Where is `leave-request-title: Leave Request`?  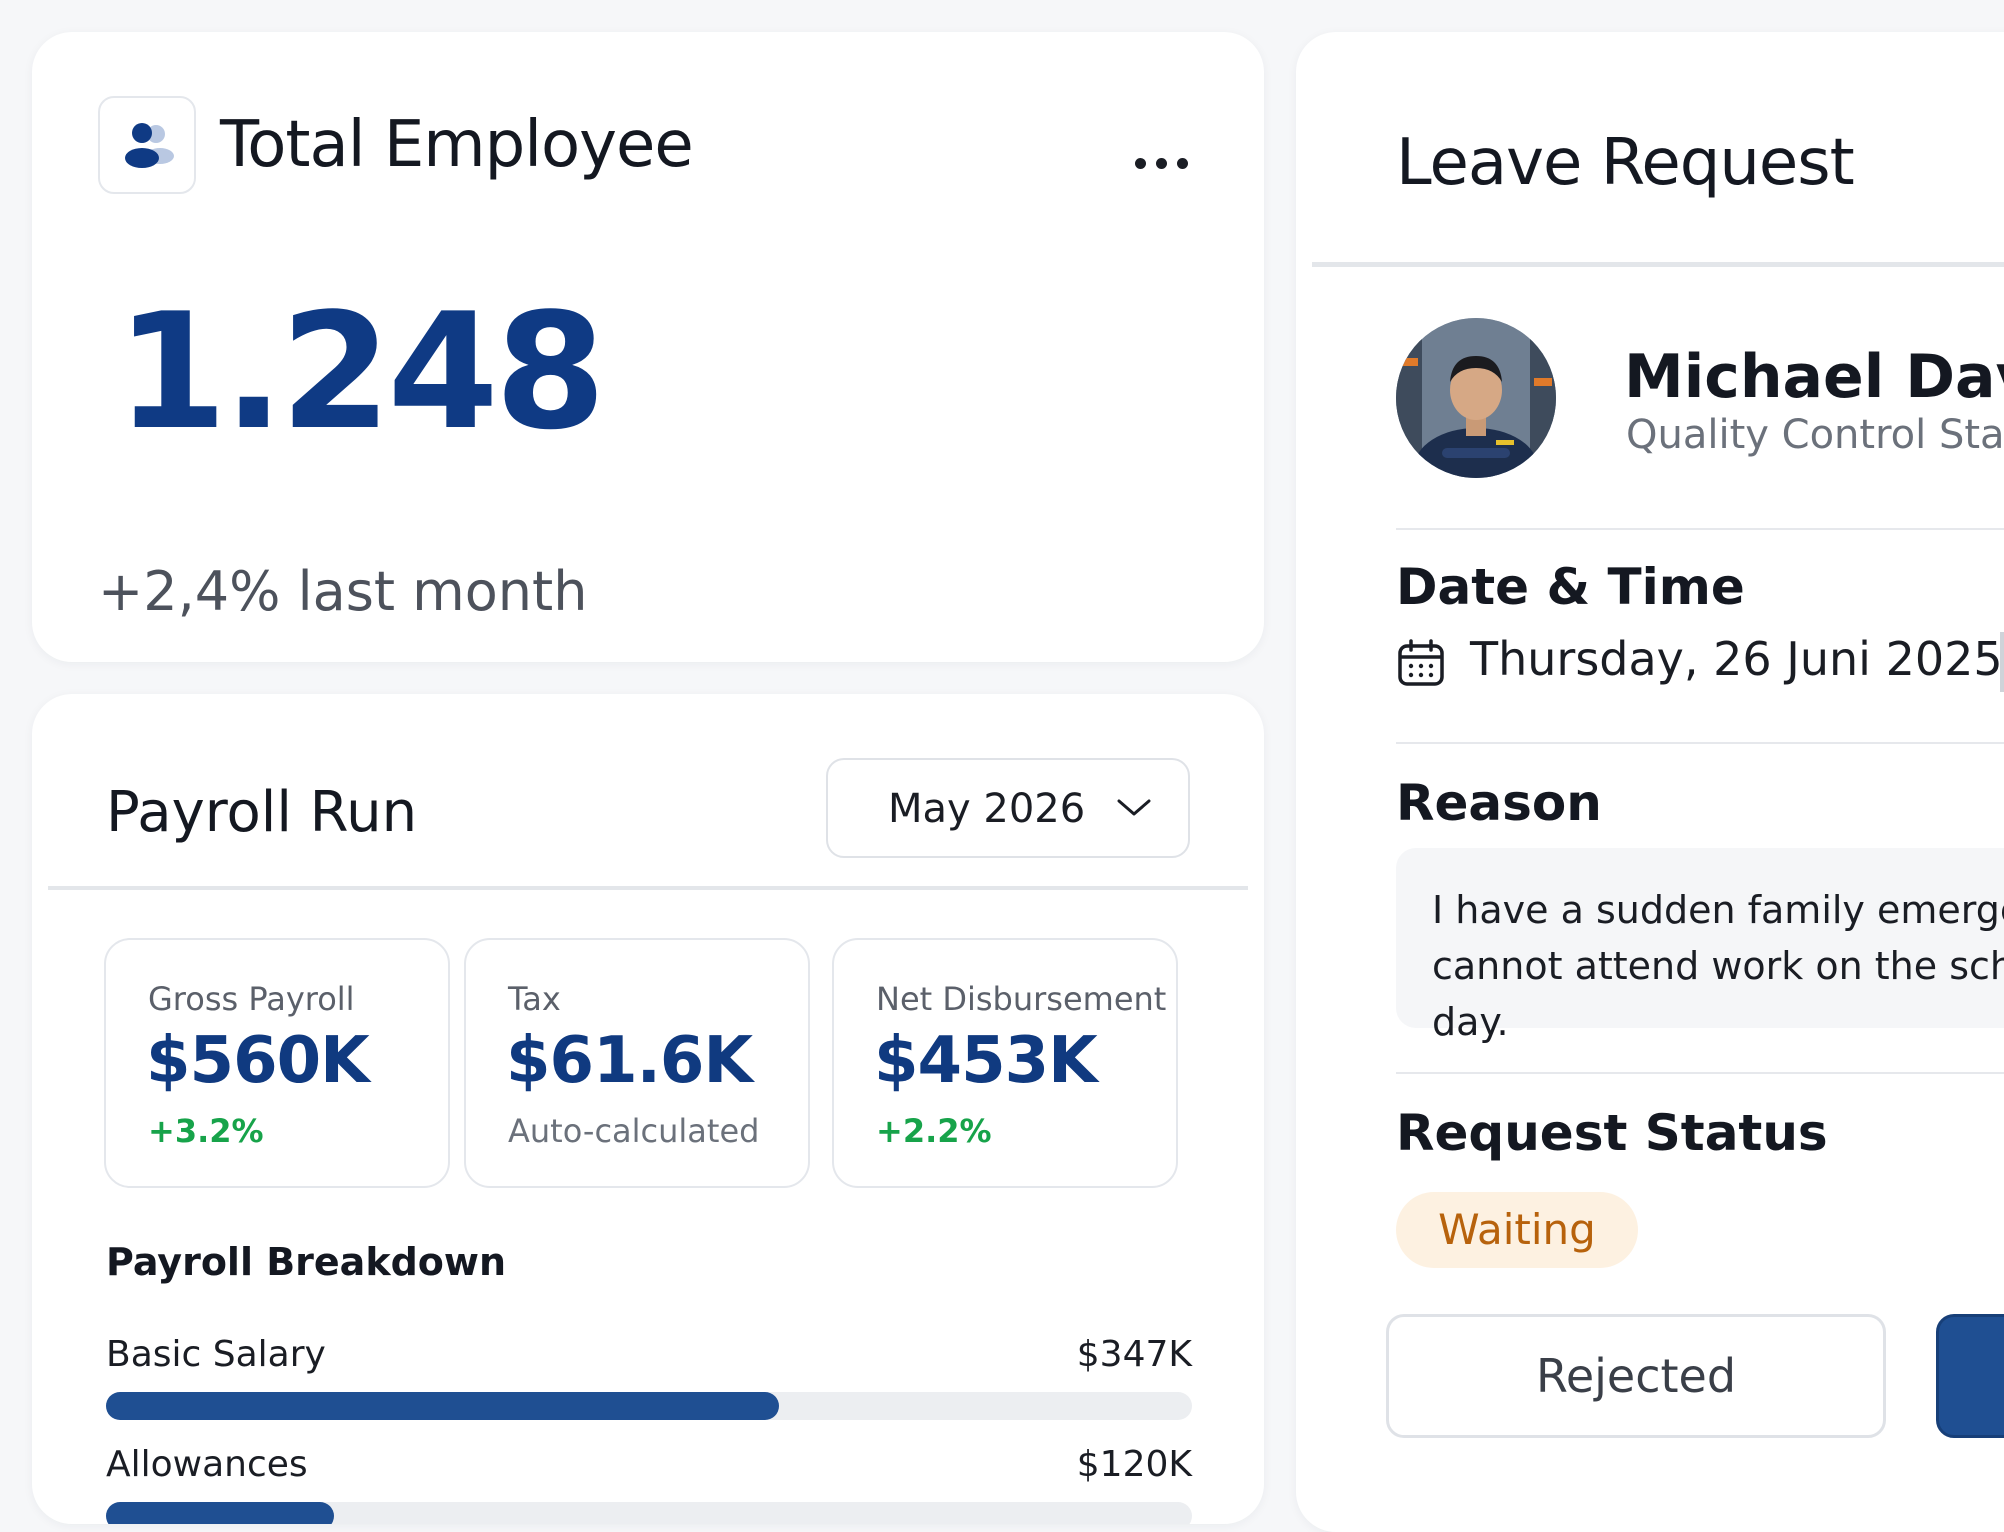 leave-request-title: Leave Request is located at coordinates (1625, 163).